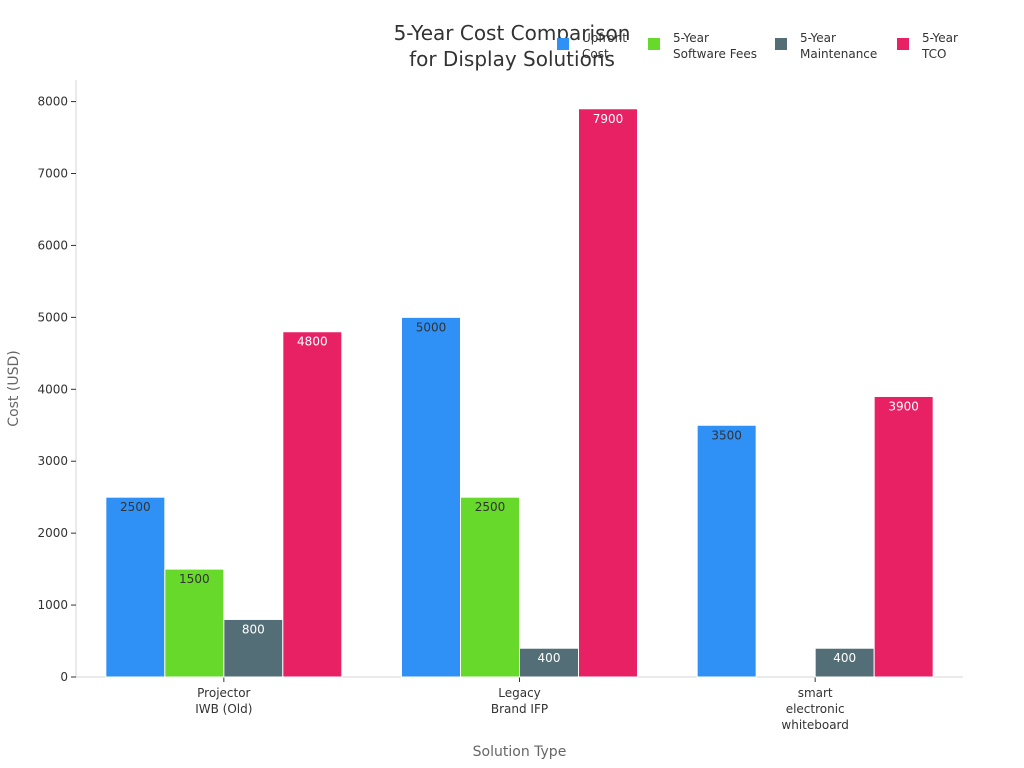 The image size is (1024, 768). I want to click on legend-label: 5-Year Maintenance, so click(838, 46).